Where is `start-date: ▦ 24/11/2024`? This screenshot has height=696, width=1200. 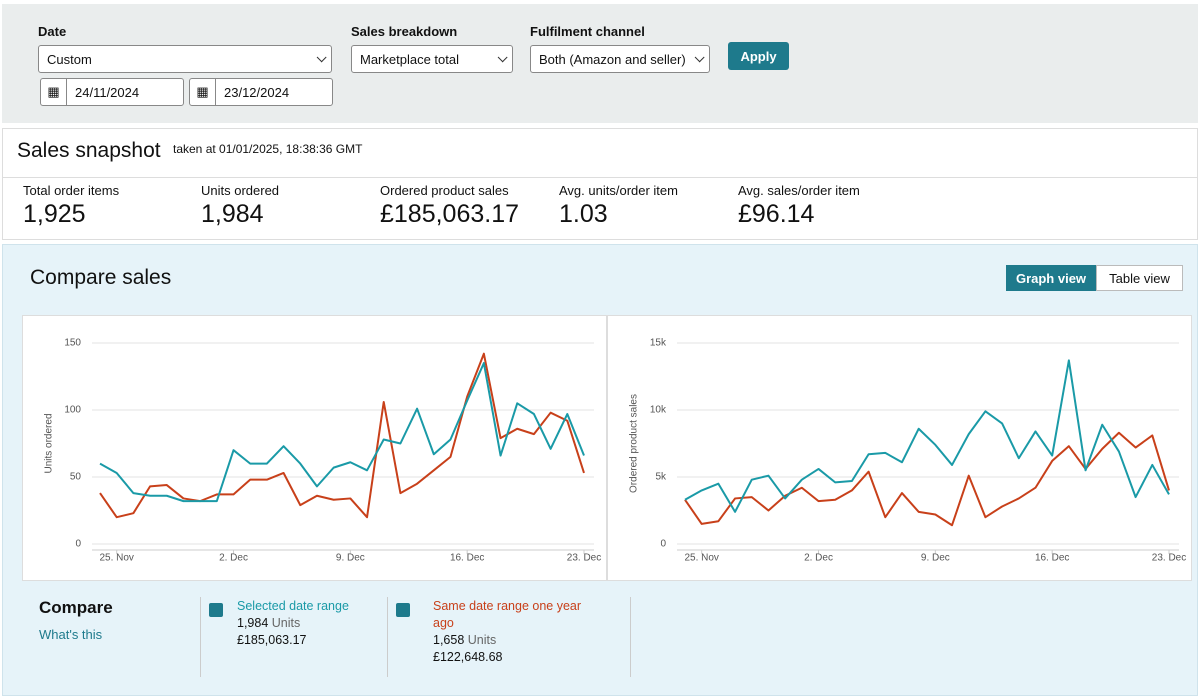
start-date: ▦ 24/11/2024 is located at coordinates (112, 92).